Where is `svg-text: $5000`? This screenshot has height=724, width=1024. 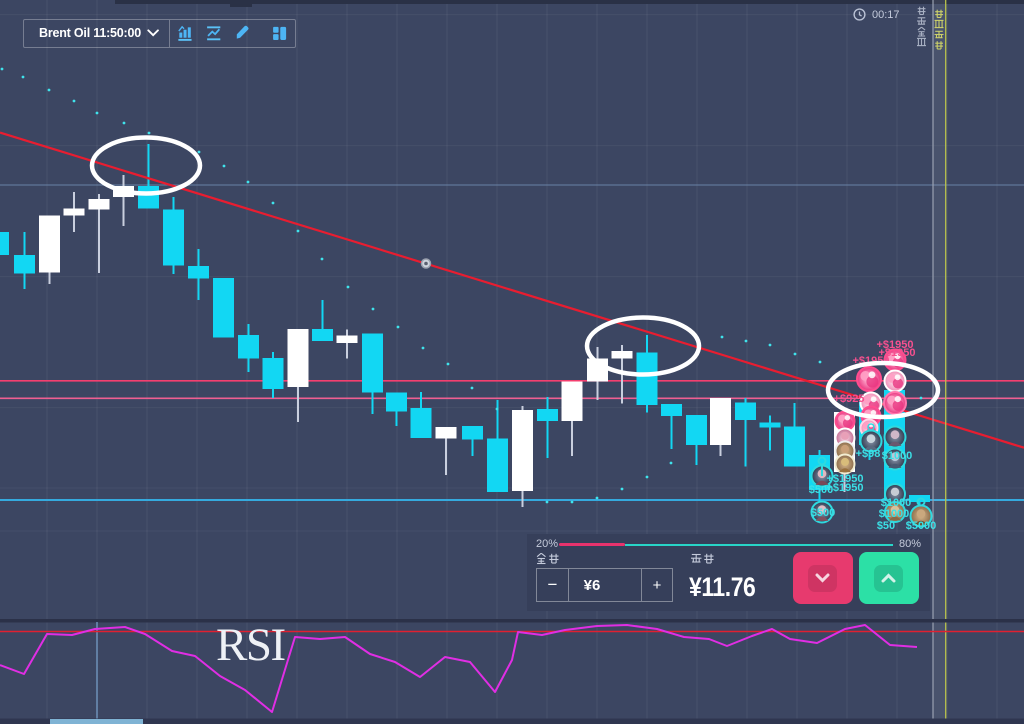
svg-text: $5000 is located at coordinates (921, 526).